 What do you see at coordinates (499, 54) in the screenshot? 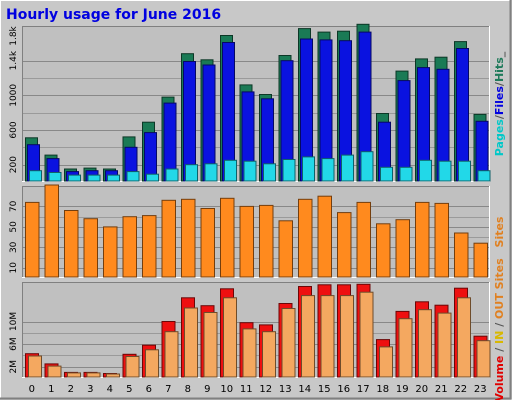
I see `ylabel-part-hits: _` at bounding box center [499, 54].